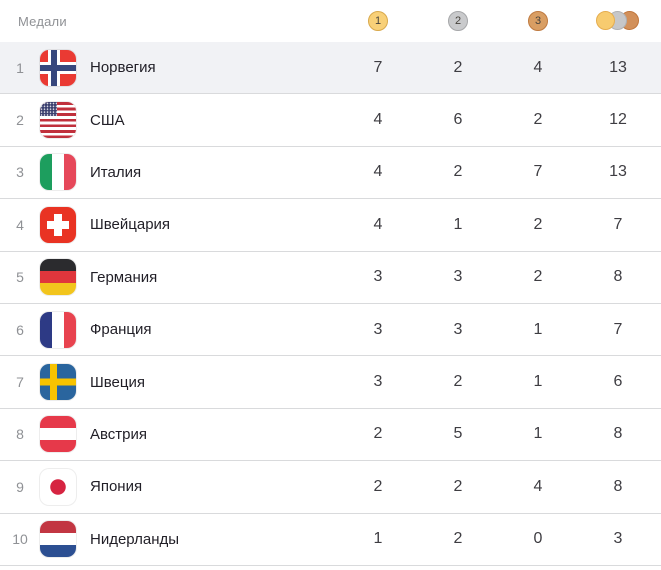 The image size is (661, 570). What do you see at coordinates (123, 68) in the screenshot?
I see `country-name: Норвегия` at bounding box center [123, 68].